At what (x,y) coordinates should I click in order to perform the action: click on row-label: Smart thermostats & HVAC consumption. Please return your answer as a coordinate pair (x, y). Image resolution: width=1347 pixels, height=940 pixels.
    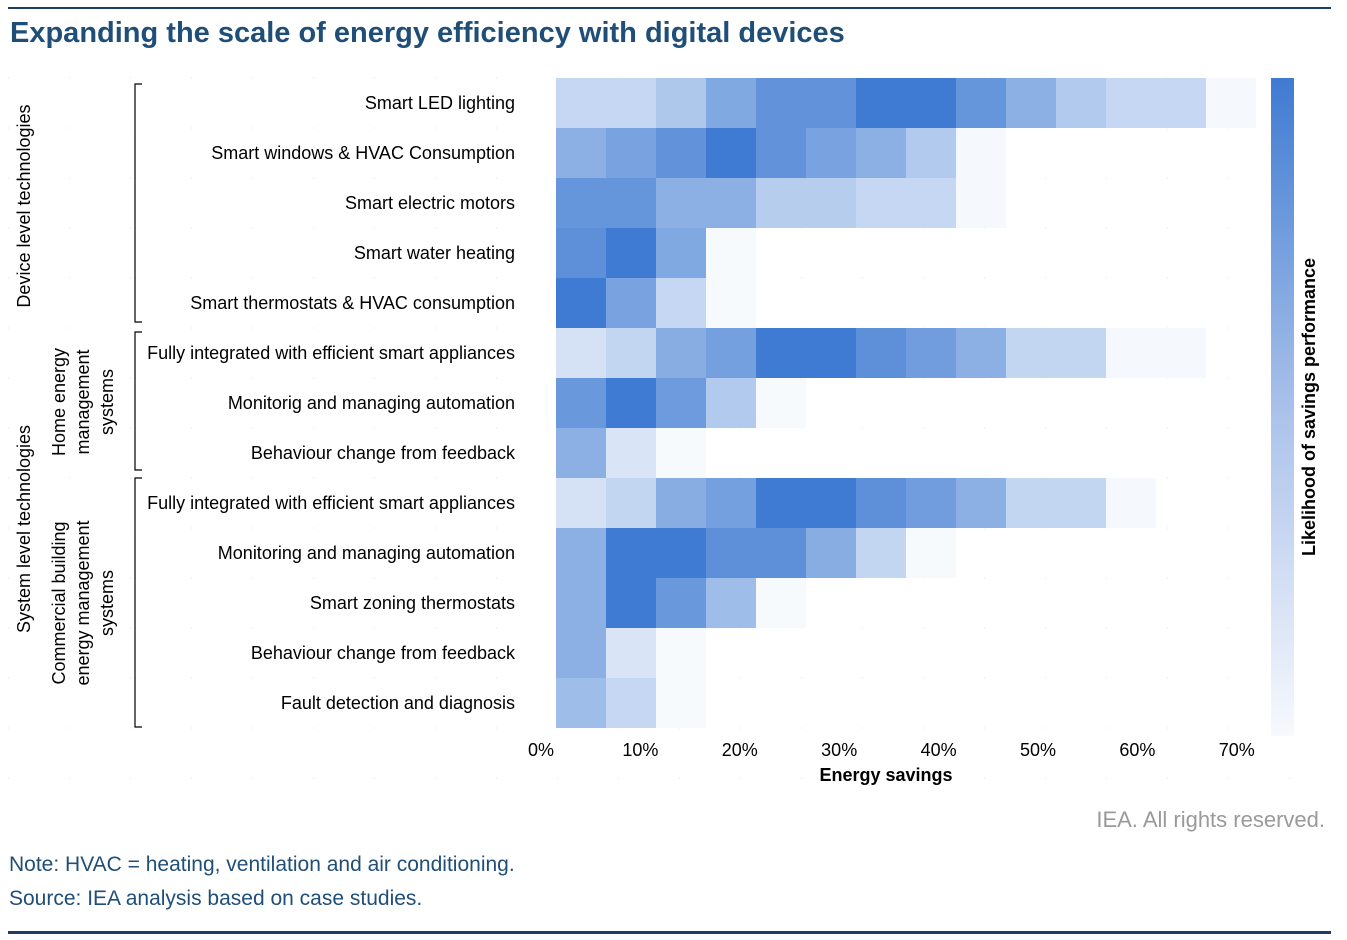
    Looking at the image, I should click on (352, 303).